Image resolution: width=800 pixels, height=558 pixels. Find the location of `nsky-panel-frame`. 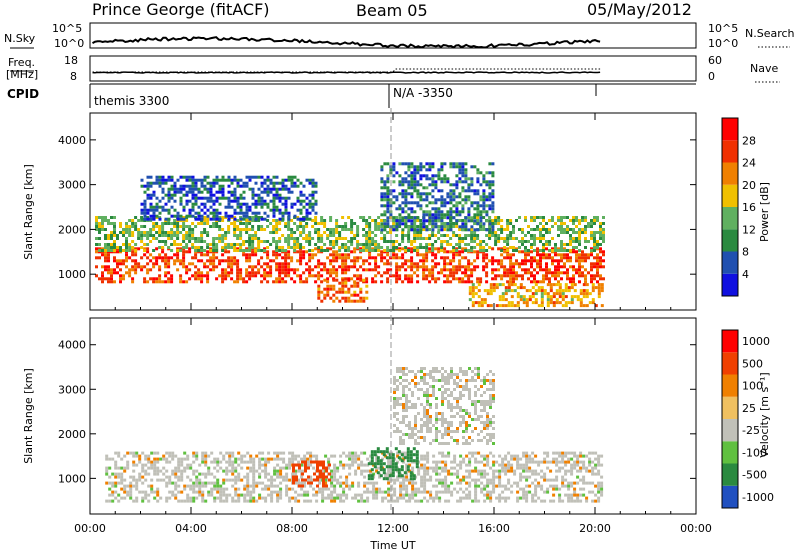

nsky-panel-frame is located at coordinates (393, 35).